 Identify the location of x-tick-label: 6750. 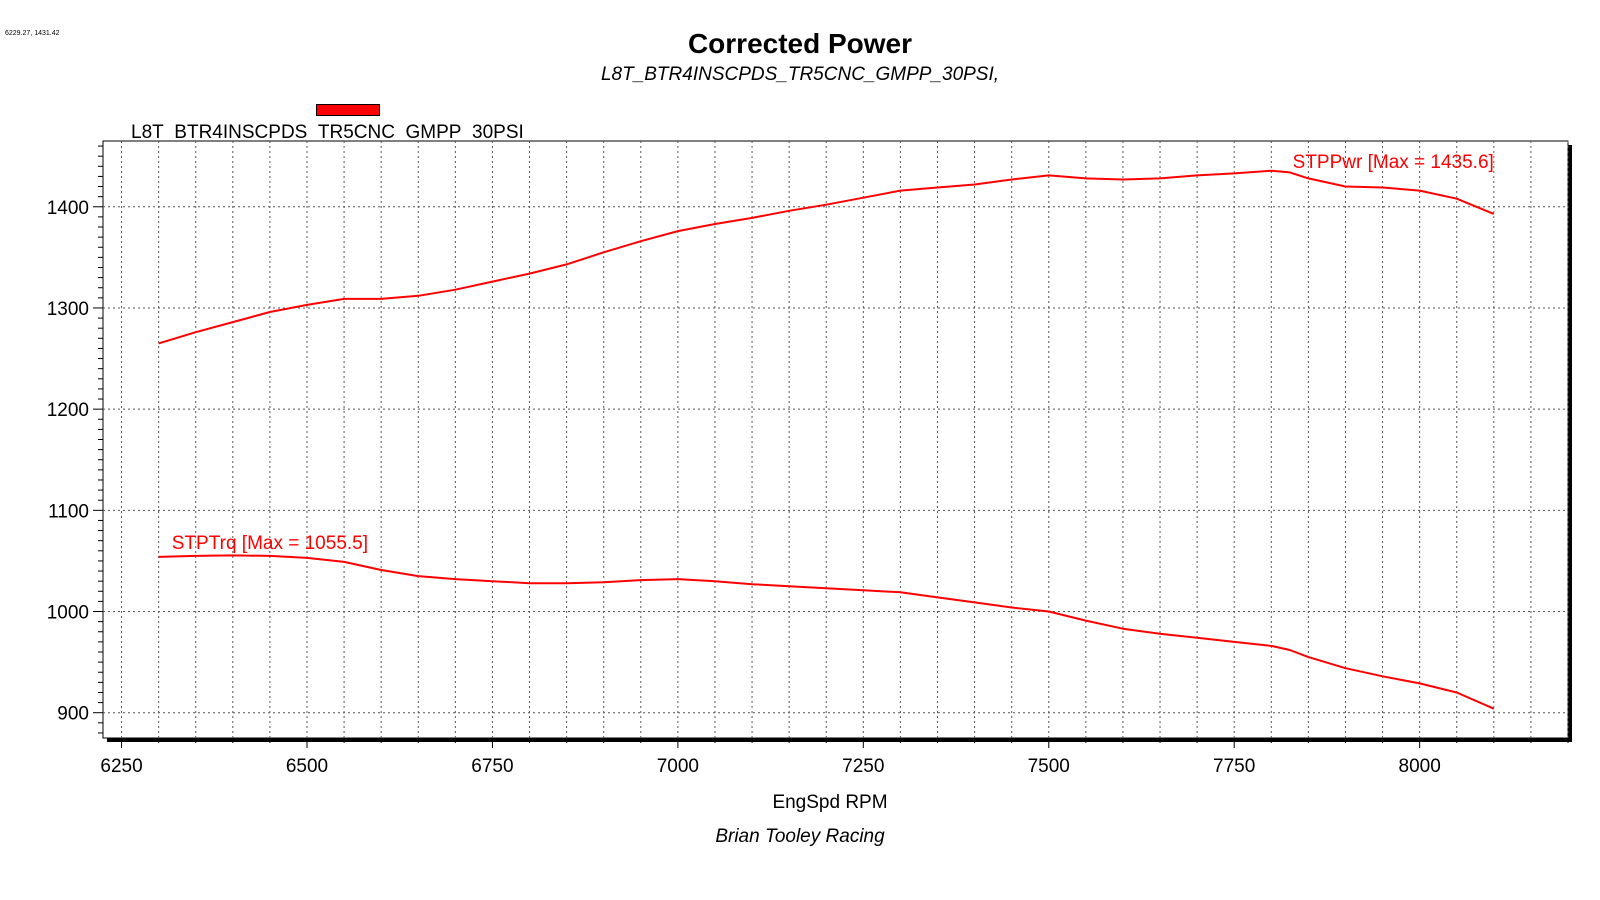
(492, 766).